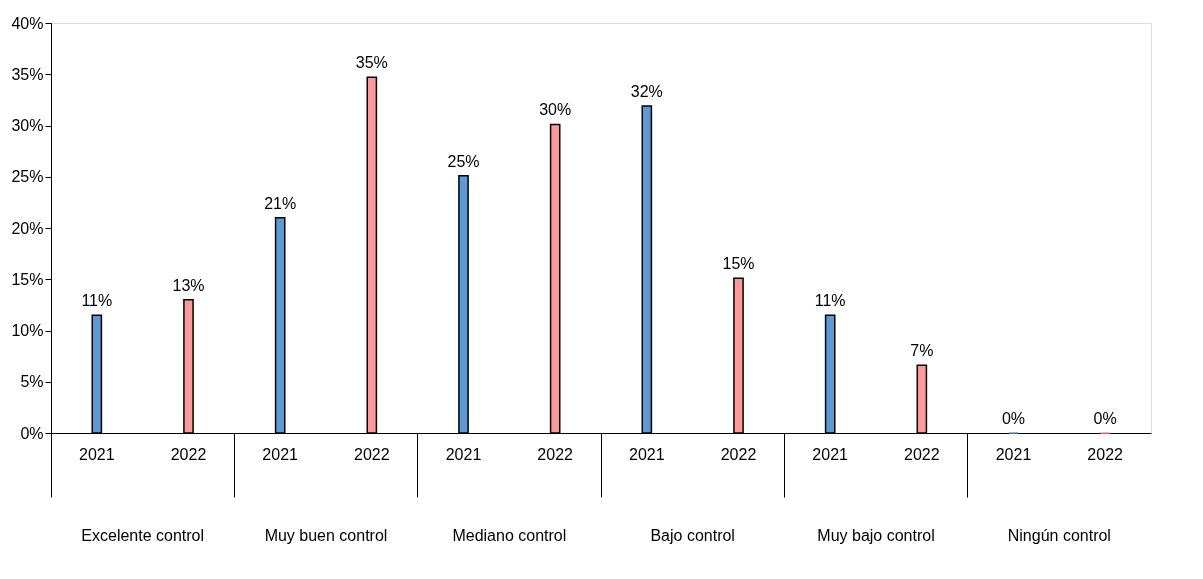 This screenshot has width=1203, height=579. What do you see at coordinates (280, 454) in the screenshot?
I see `series-label: 2021` at bounding box center [280, 454].